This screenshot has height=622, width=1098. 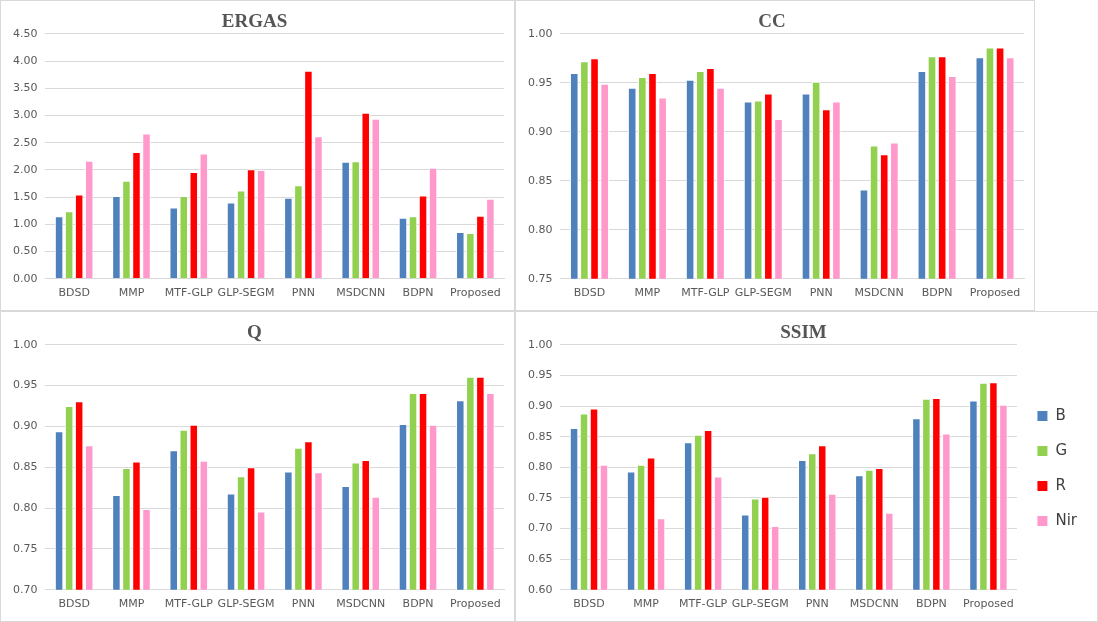 I want to click on legend-label: G, so click(x=1061, y=449).